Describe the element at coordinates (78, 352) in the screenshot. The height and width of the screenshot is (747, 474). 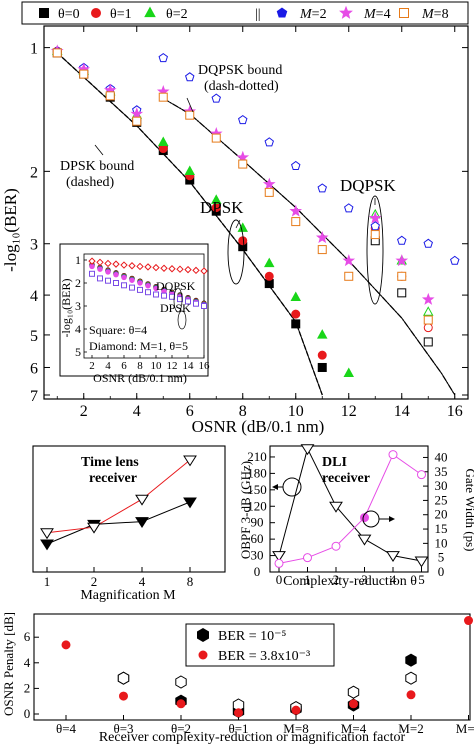
I see `inset-y-tick-label: 5` at that location.